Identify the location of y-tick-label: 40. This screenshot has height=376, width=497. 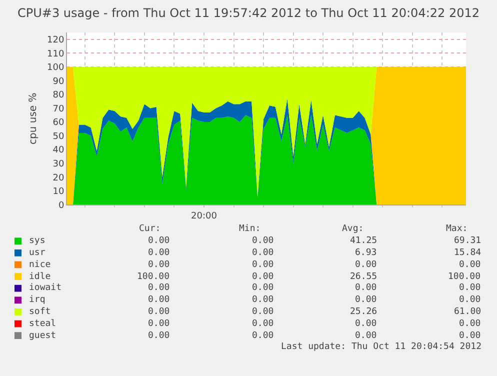
(58, 151).